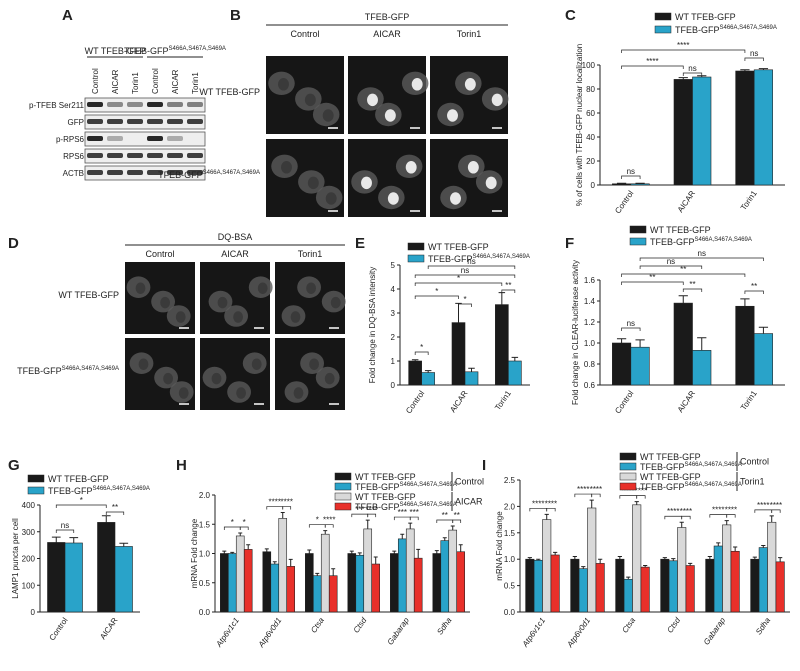 This screenshot has height=671, width=800. I want to click on panel-title: DQ-BSA, so click(235, 237).